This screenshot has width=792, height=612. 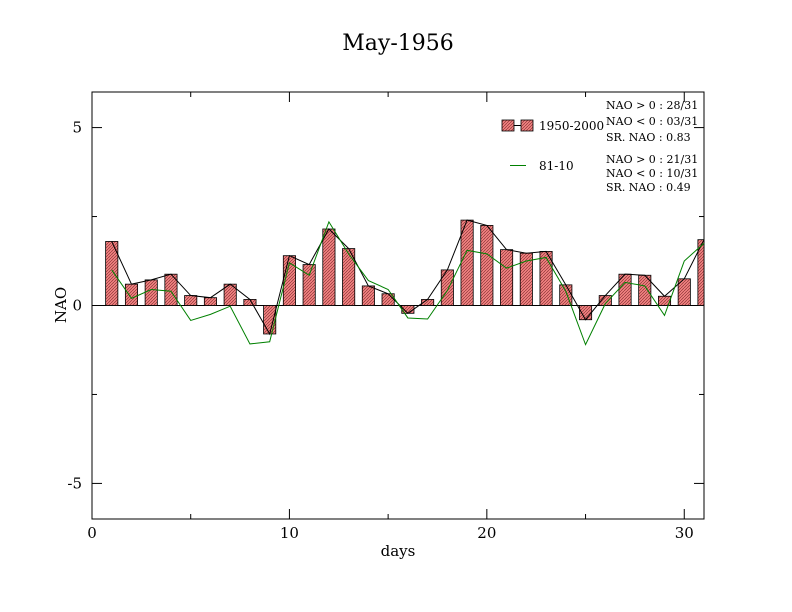 I want to click on stat-1950-sr: SR. NAO : 0.83, so click(x=648, y=137).